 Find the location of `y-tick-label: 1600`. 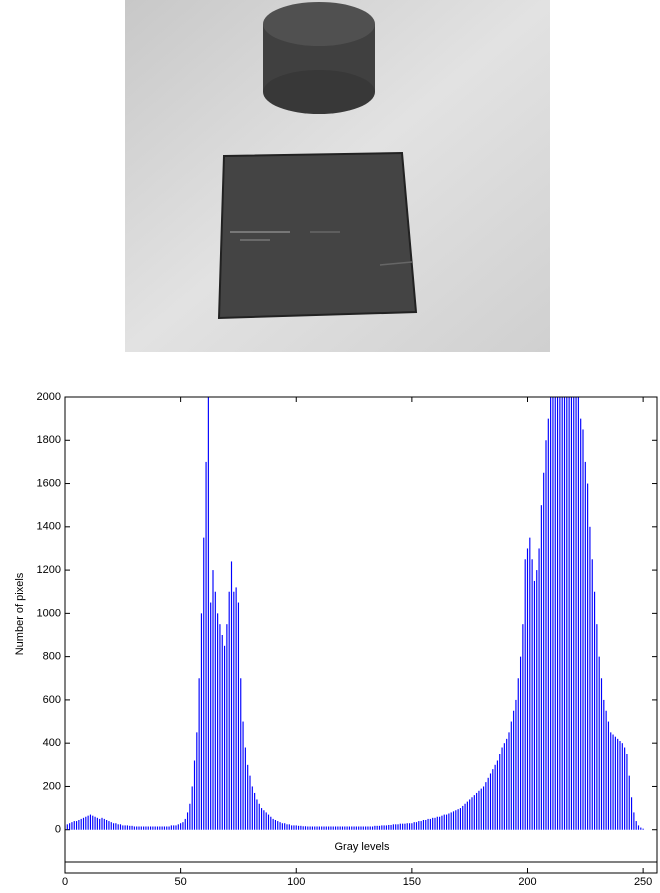

y-tick-label: 1600 is located at coordinates (49, 483).